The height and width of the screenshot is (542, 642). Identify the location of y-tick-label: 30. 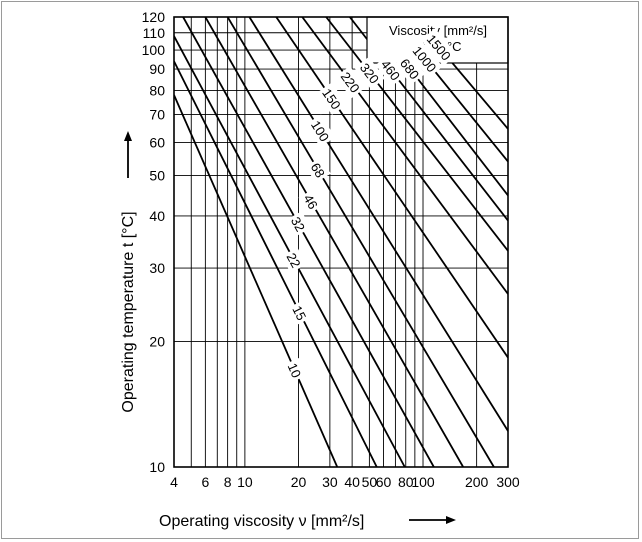
(157, 268).